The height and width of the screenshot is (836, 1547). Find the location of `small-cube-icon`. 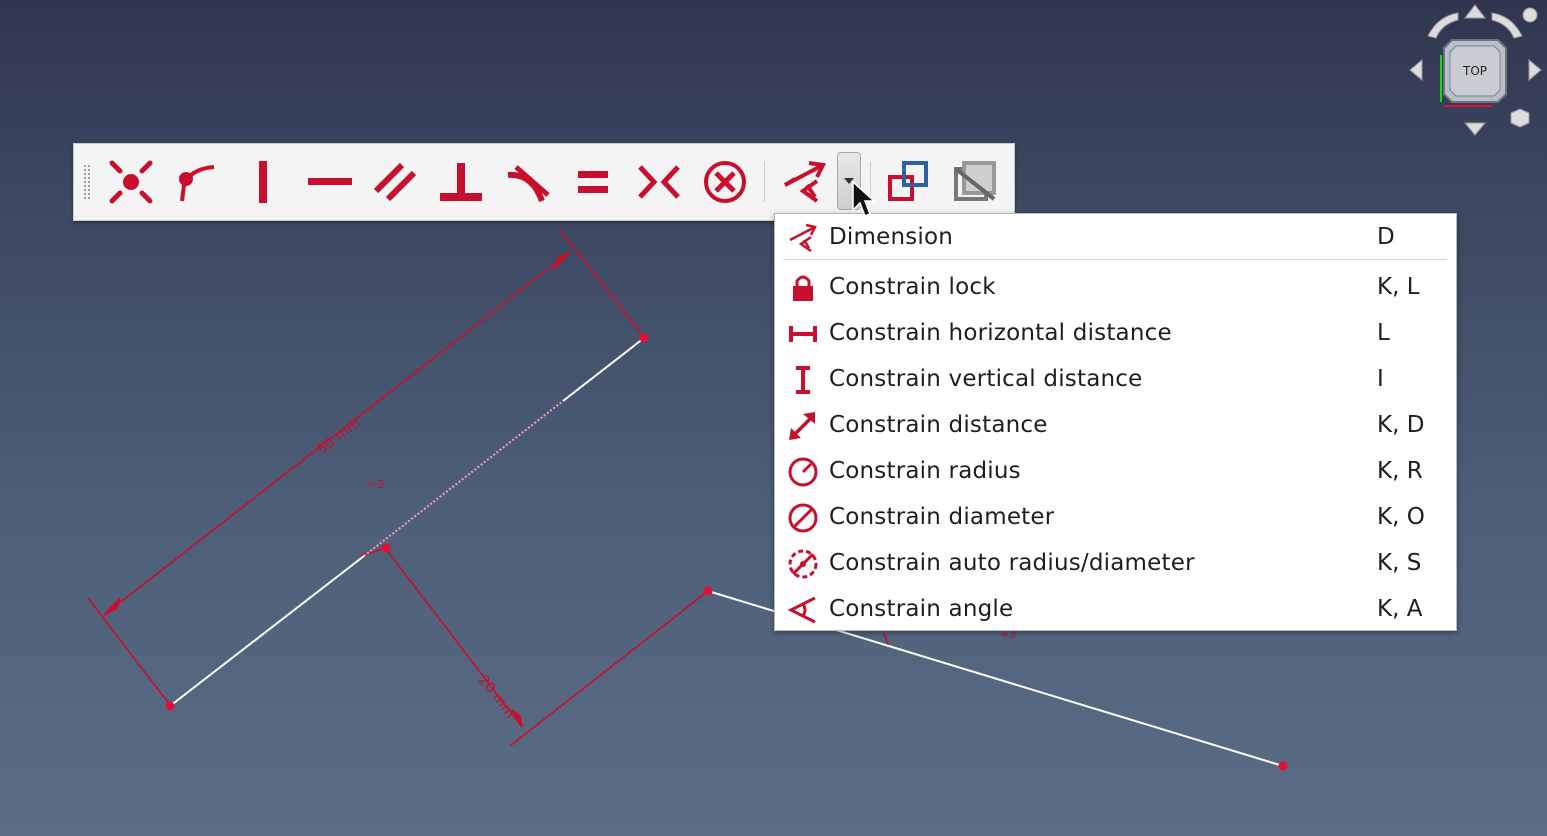

small-cube-icon is located at coordinates (1520, 118).